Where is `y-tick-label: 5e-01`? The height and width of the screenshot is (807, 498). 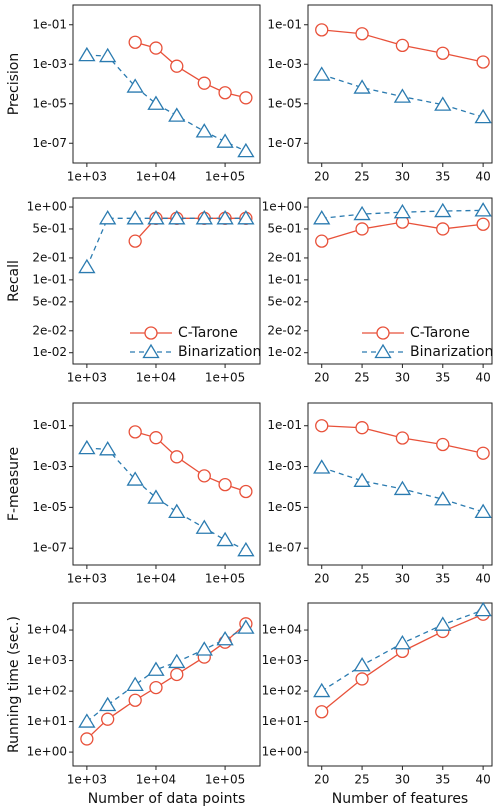 y-tick-label: 5e-01 is located at coordinates (49, 228).